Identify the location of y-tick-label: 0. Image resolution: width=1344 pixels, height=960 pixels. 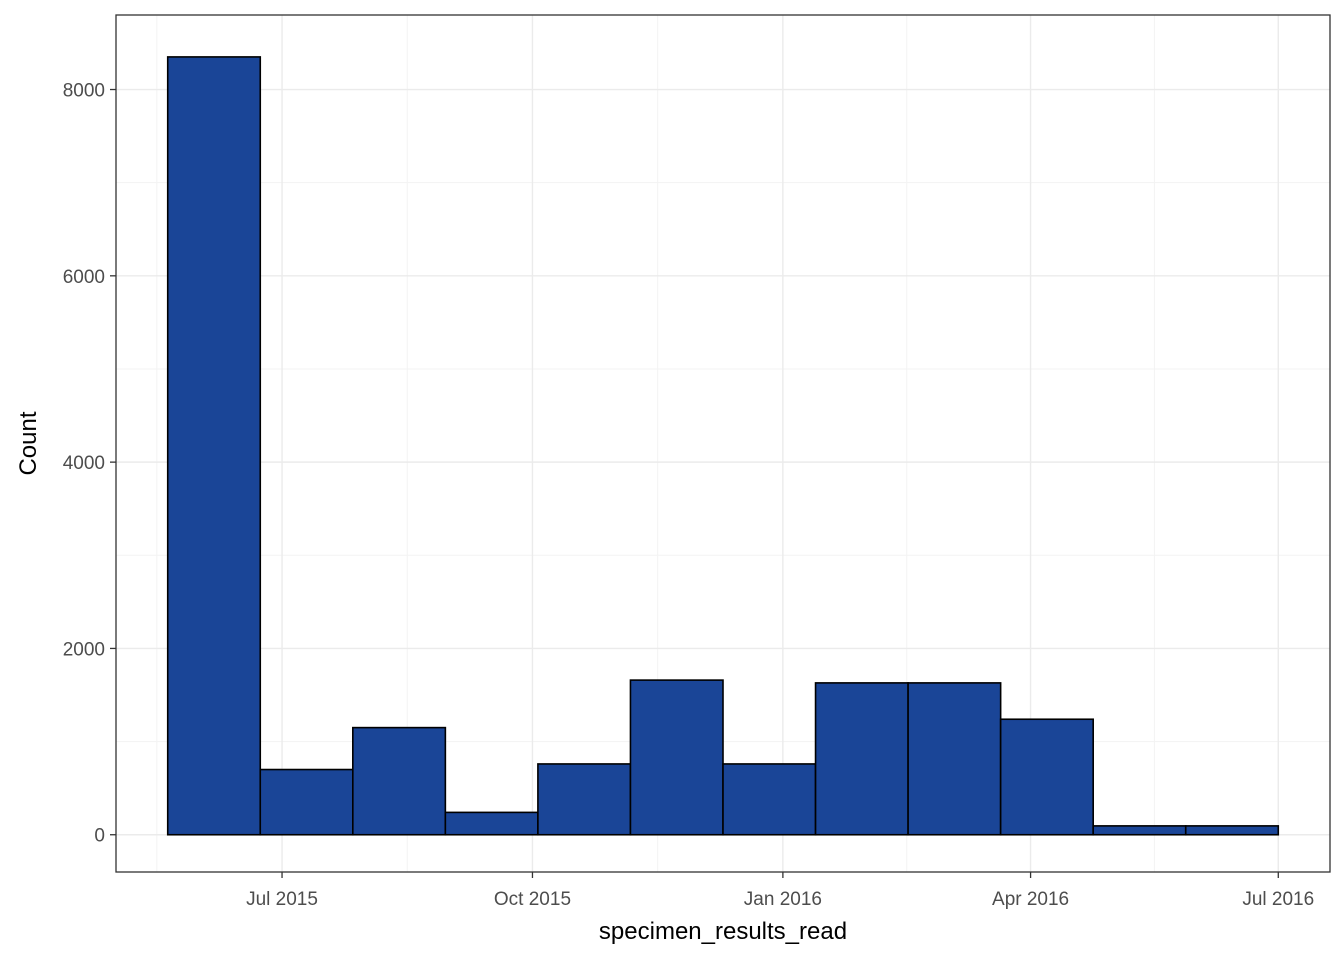
(99, 836).